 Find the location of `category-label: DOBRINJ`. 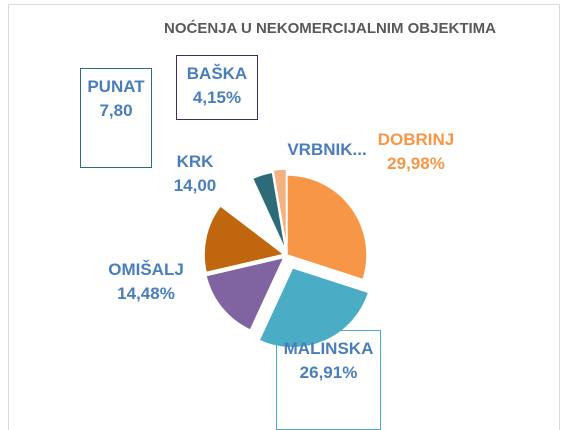

category-label: DOBRINJ is located at coordinates (416, 139).